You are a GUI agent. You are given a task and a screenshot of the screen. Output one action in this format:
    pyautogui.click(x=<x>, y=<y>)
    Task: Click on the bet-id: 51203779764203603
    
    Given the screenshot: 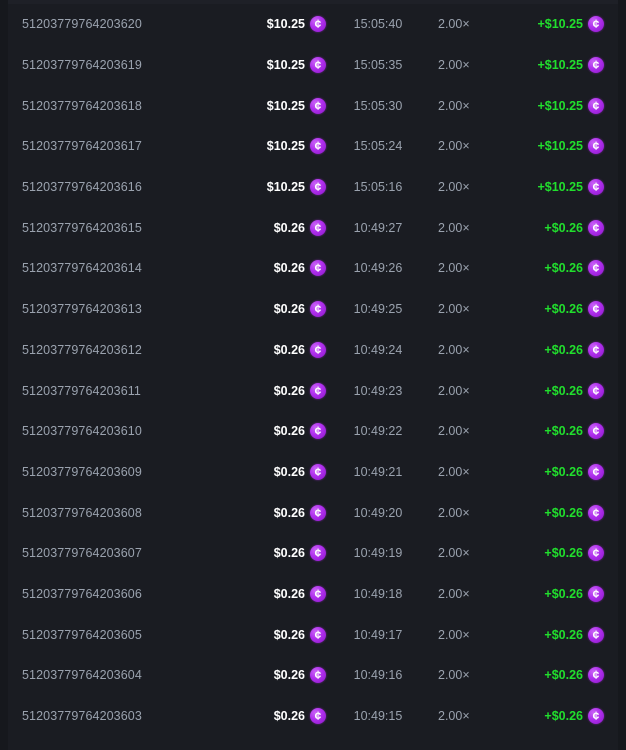 What is the action you would take?
    pyautogui.click(x=82, y=716)
    